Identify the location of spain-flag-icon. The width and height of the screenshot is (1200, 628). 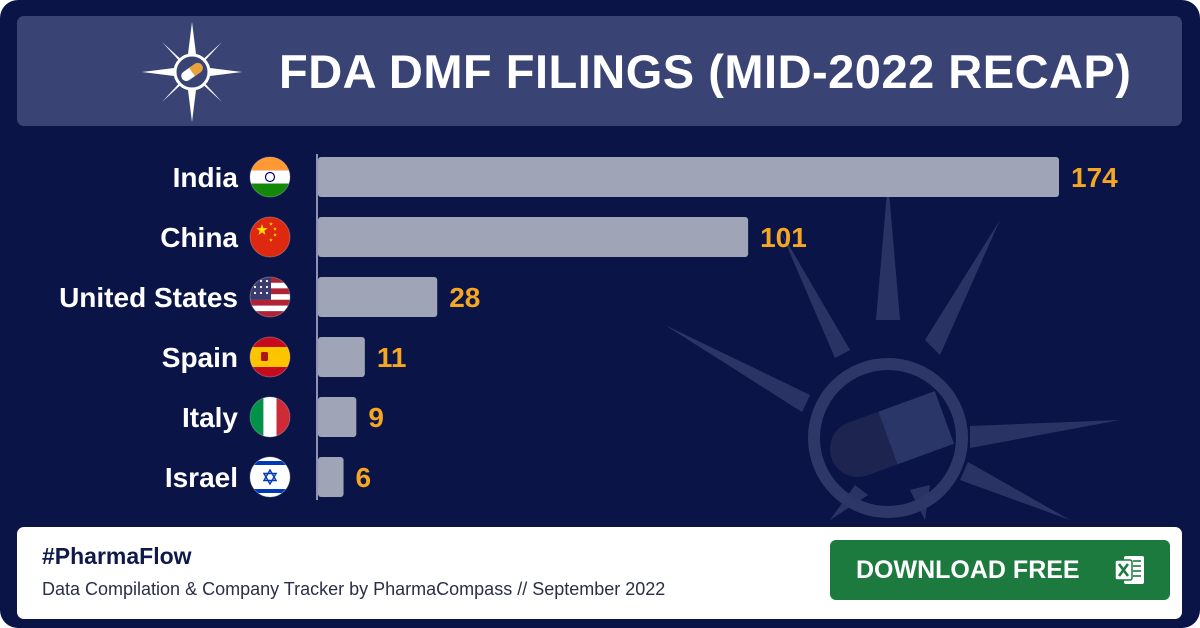
(270, 357).